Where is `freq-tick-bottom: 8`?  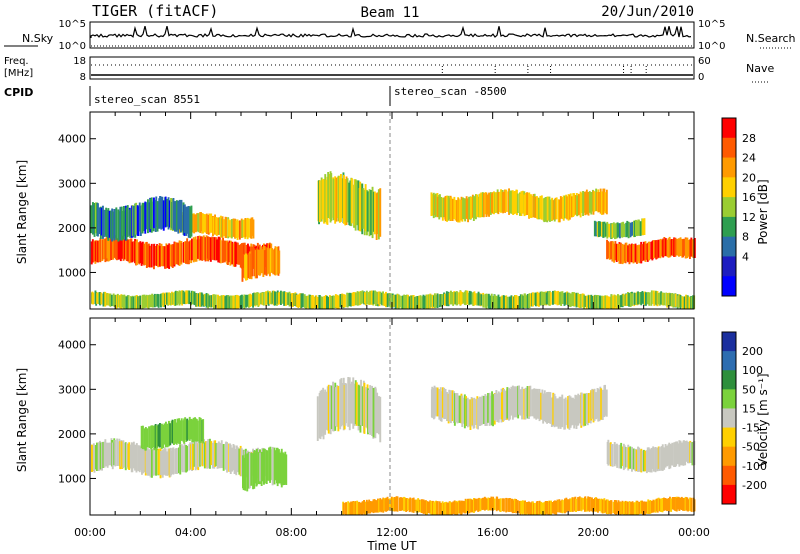
freq-tick-bottom: 8 is located at coordinates (83, 77).